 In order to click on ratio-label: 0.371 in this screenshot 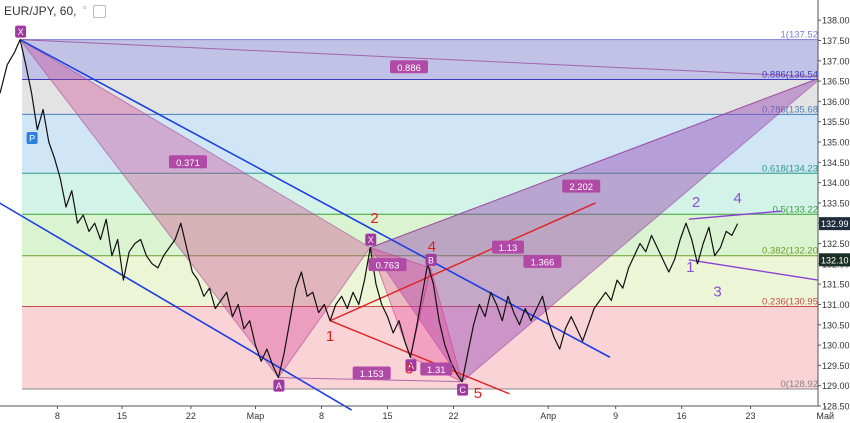, I will do `click(188, 163)`.